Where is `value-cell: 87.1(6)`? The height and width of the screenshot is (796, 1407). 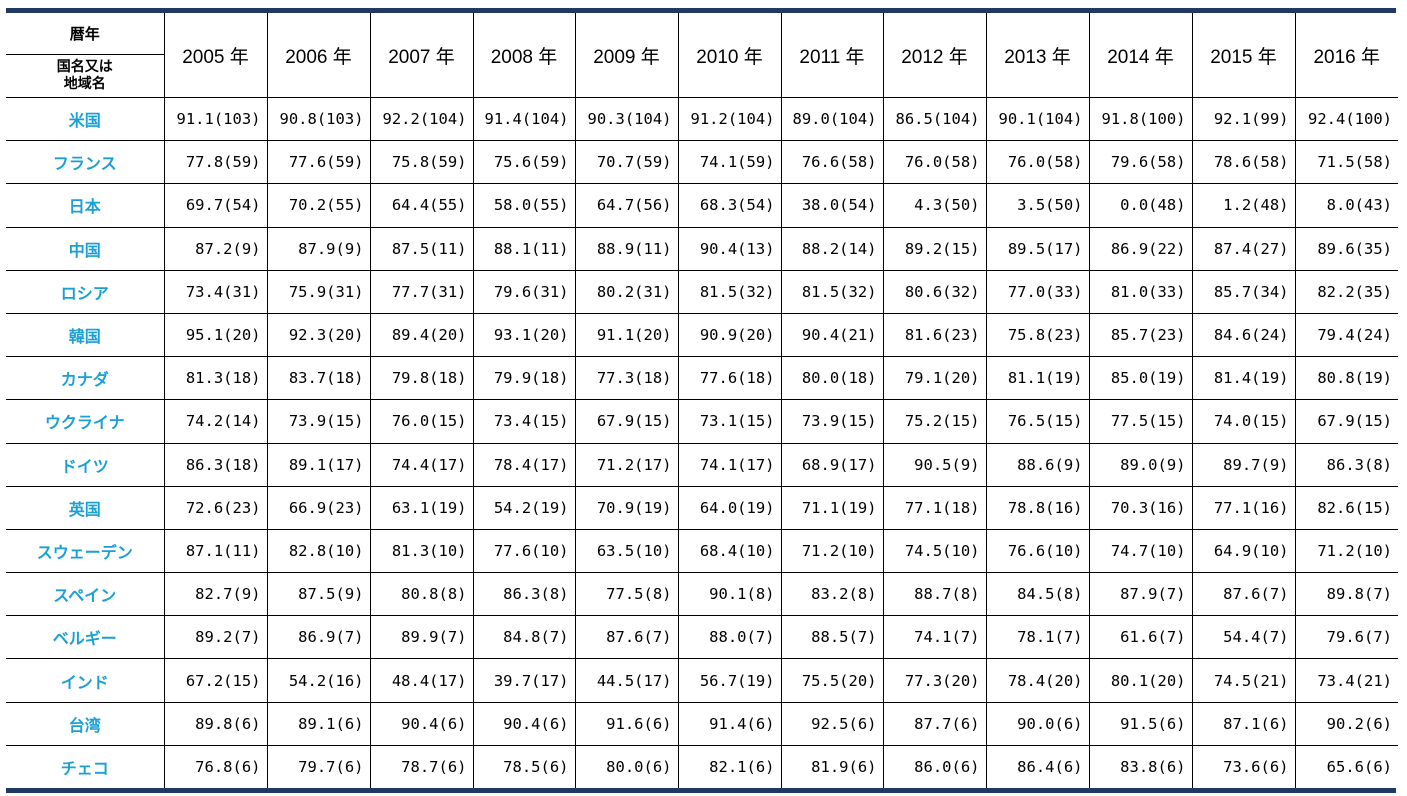 value-cell: 87.1(6) is located at coordinates (1243, 723).